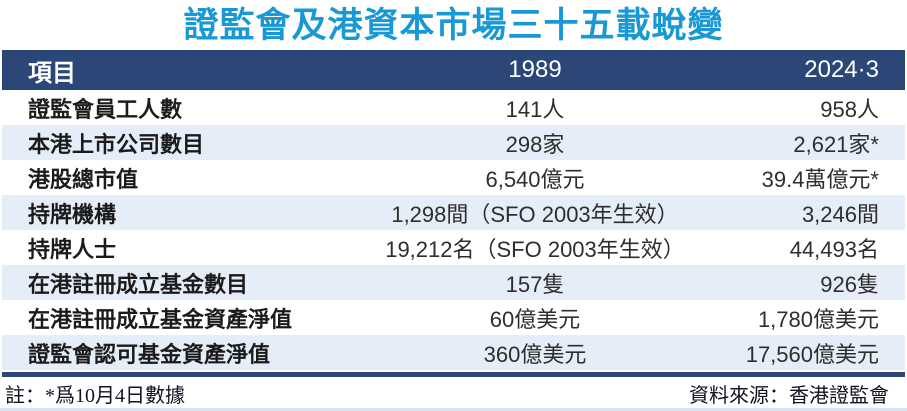 Image resolution: width=907 pixels, height=411 pixels. What do you see at coordinates (535, 179) in the screenshot?
I see `row-value-1989: 6,540億元` at bounding box center [535, 179].